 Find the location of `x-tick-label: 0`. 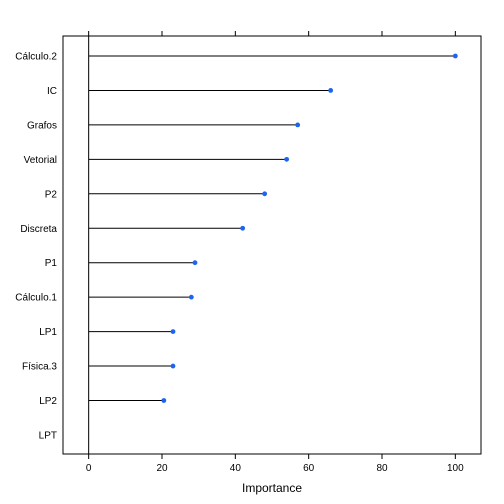

x-tick-label: 0 is located at coordinates (89, 468).